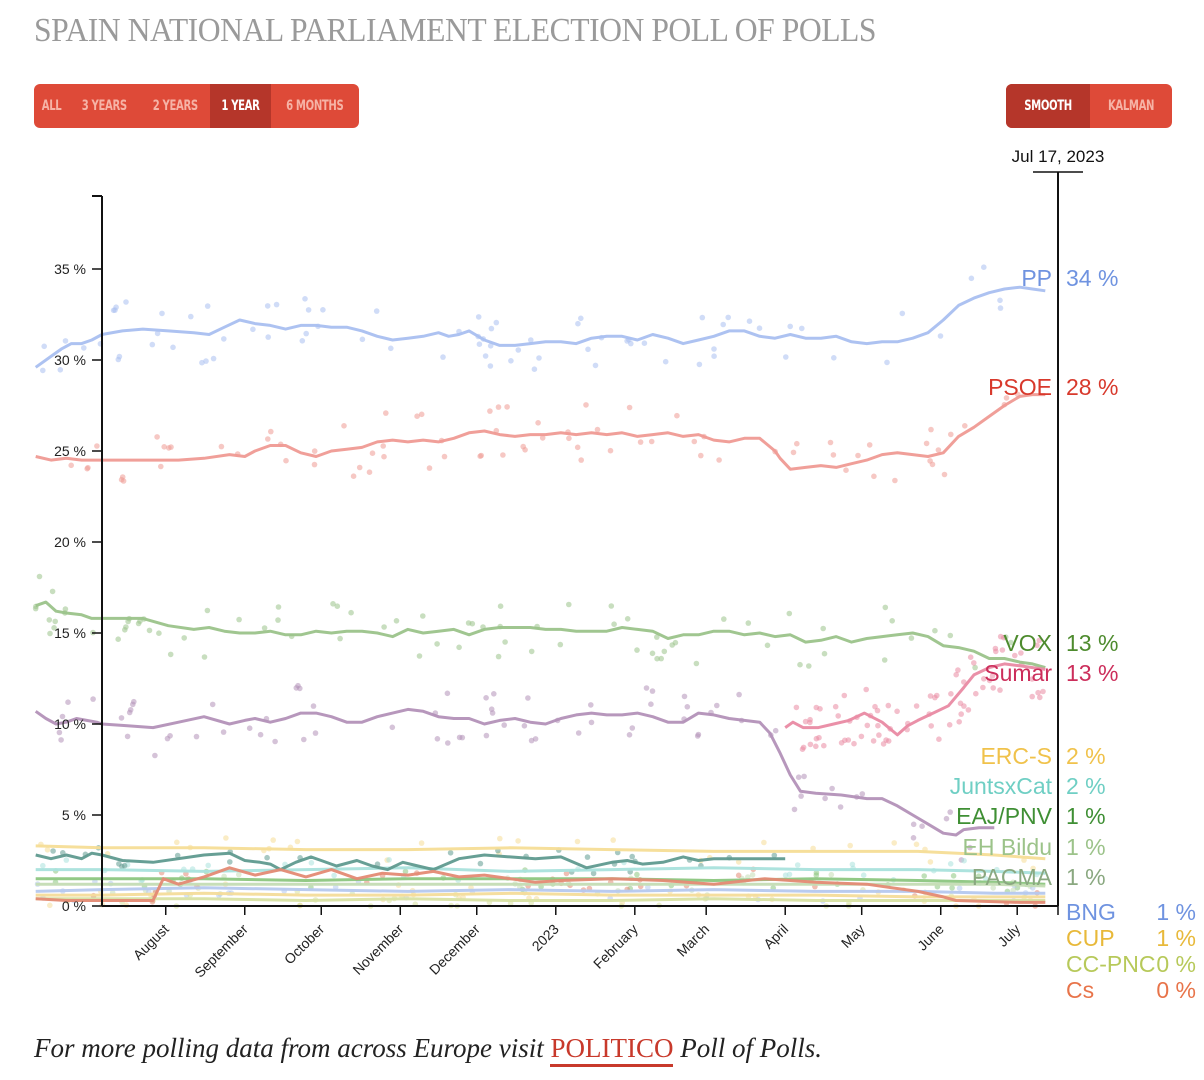 This screenshot has height=1080, width=1204. What do you see at coordinates (1092, 673) in the screenshot?
I see `end-label-value-sumar: 13 %` at bounding box center [1092, 673].